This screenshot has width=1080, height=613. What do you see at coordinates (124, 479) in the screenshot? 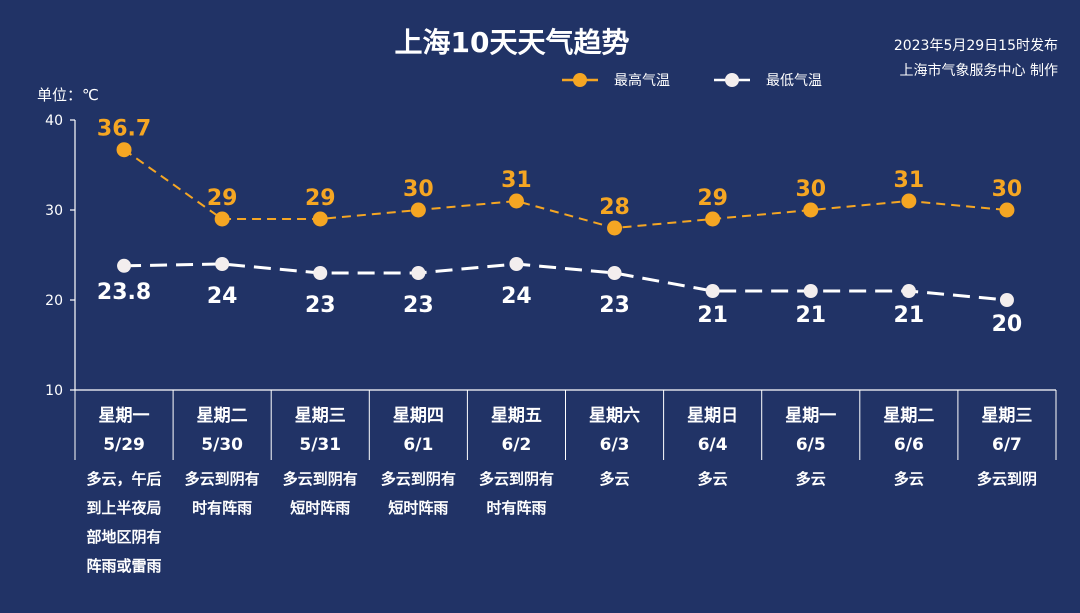
I see `weather-description: 多云，午后` at bounding box center [124, 479].